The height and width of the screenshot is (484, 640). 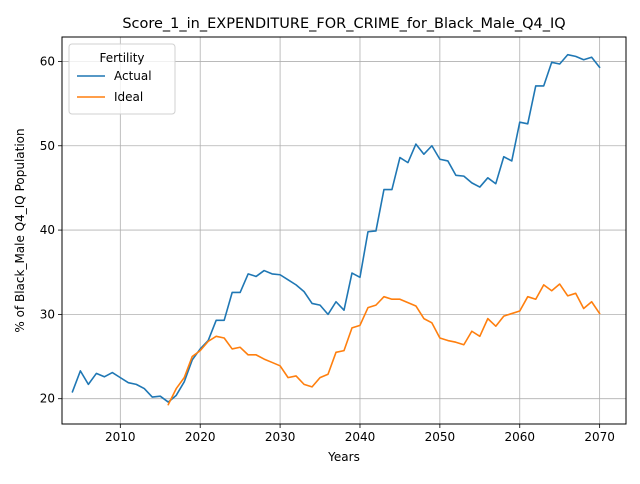 What do you see at coordinates (120, 437) in the screenshot?
I see `x-tick-label: 2010` at bounding box center [120, 437].